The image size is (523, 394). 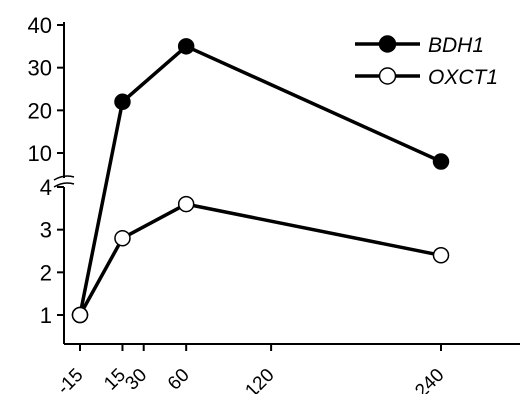 What do you see at coordinates (64, 178) in the screenshot?
I see `y-axis-break-upper` at bounding box center [64, 178].